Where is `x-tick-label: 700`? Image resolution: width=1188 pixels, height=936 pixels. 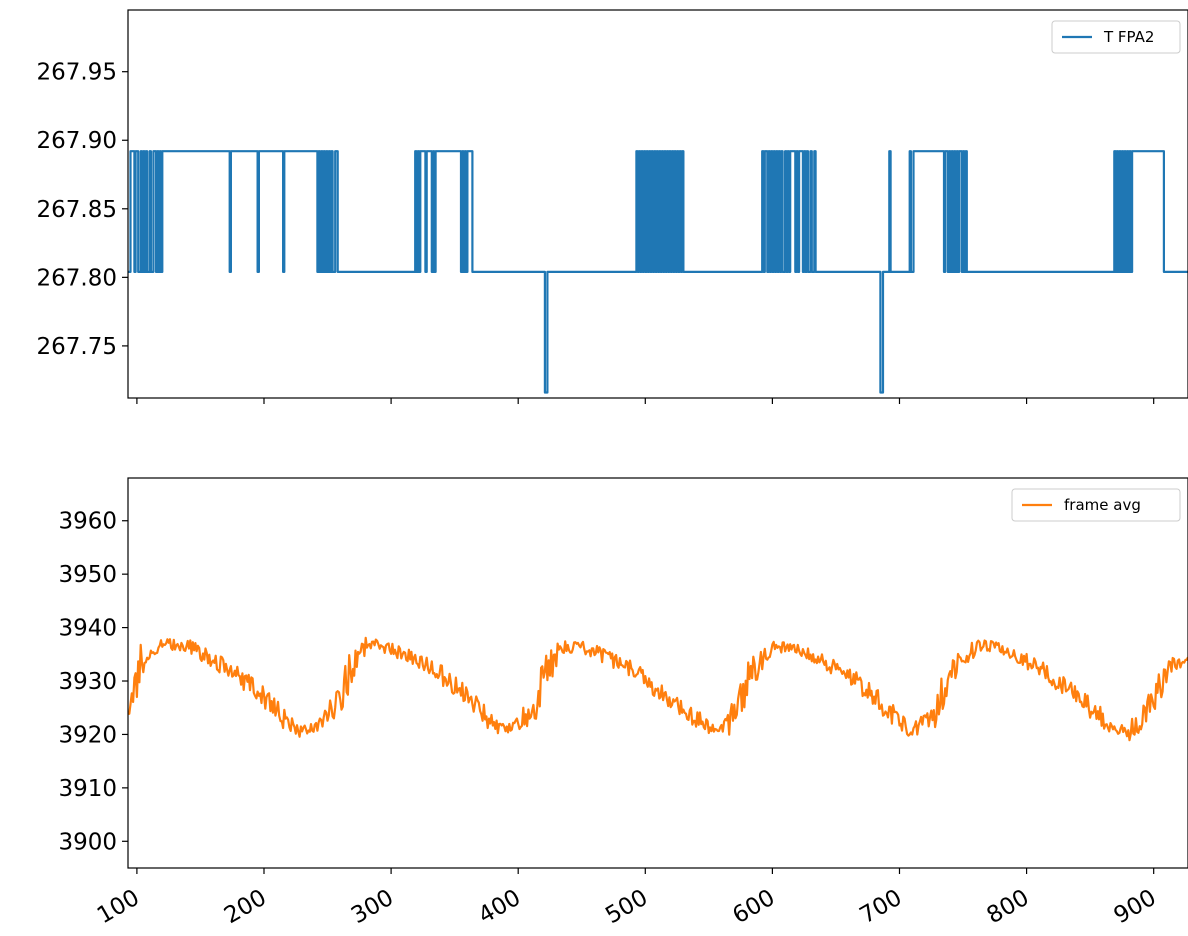 x-tick-label: 700 is located at coordinates (880, 907).